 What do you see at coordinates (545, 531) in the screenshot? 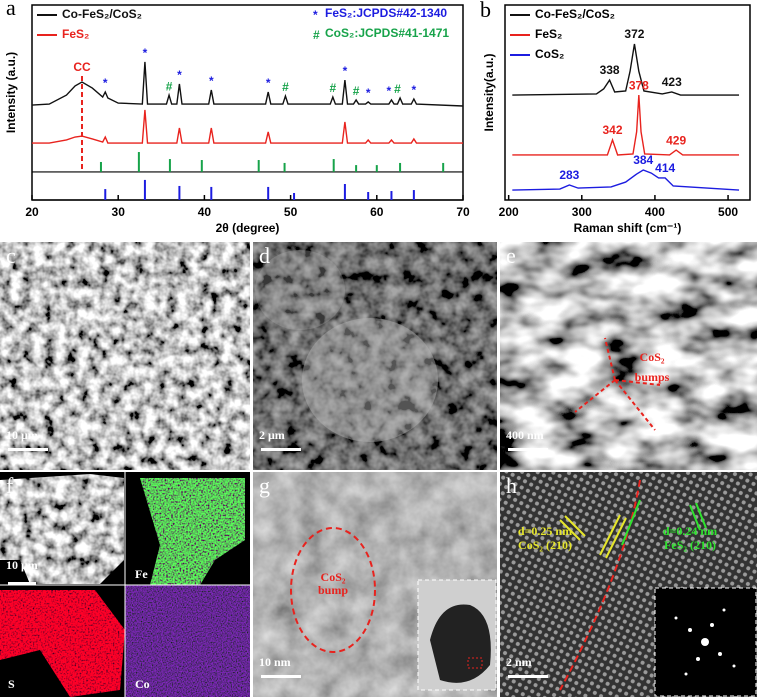
I see `lattice-label: d=0.25 nm` at bounding box center [545, 531].